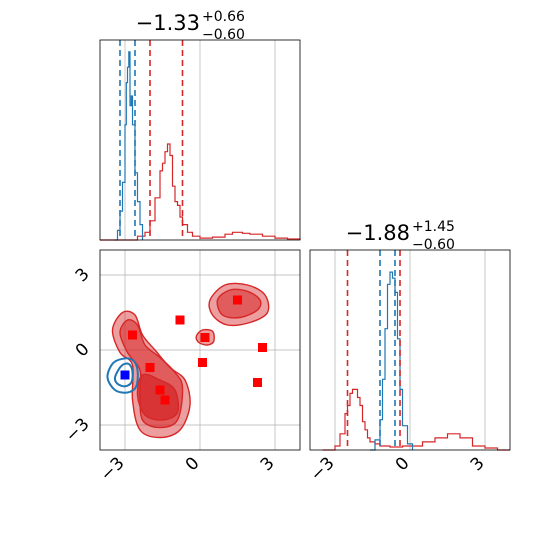  What do you see at coordinates (378, 233) in the screenshot?
I see `title-value: −1.88` at bounding box center [378, 233].